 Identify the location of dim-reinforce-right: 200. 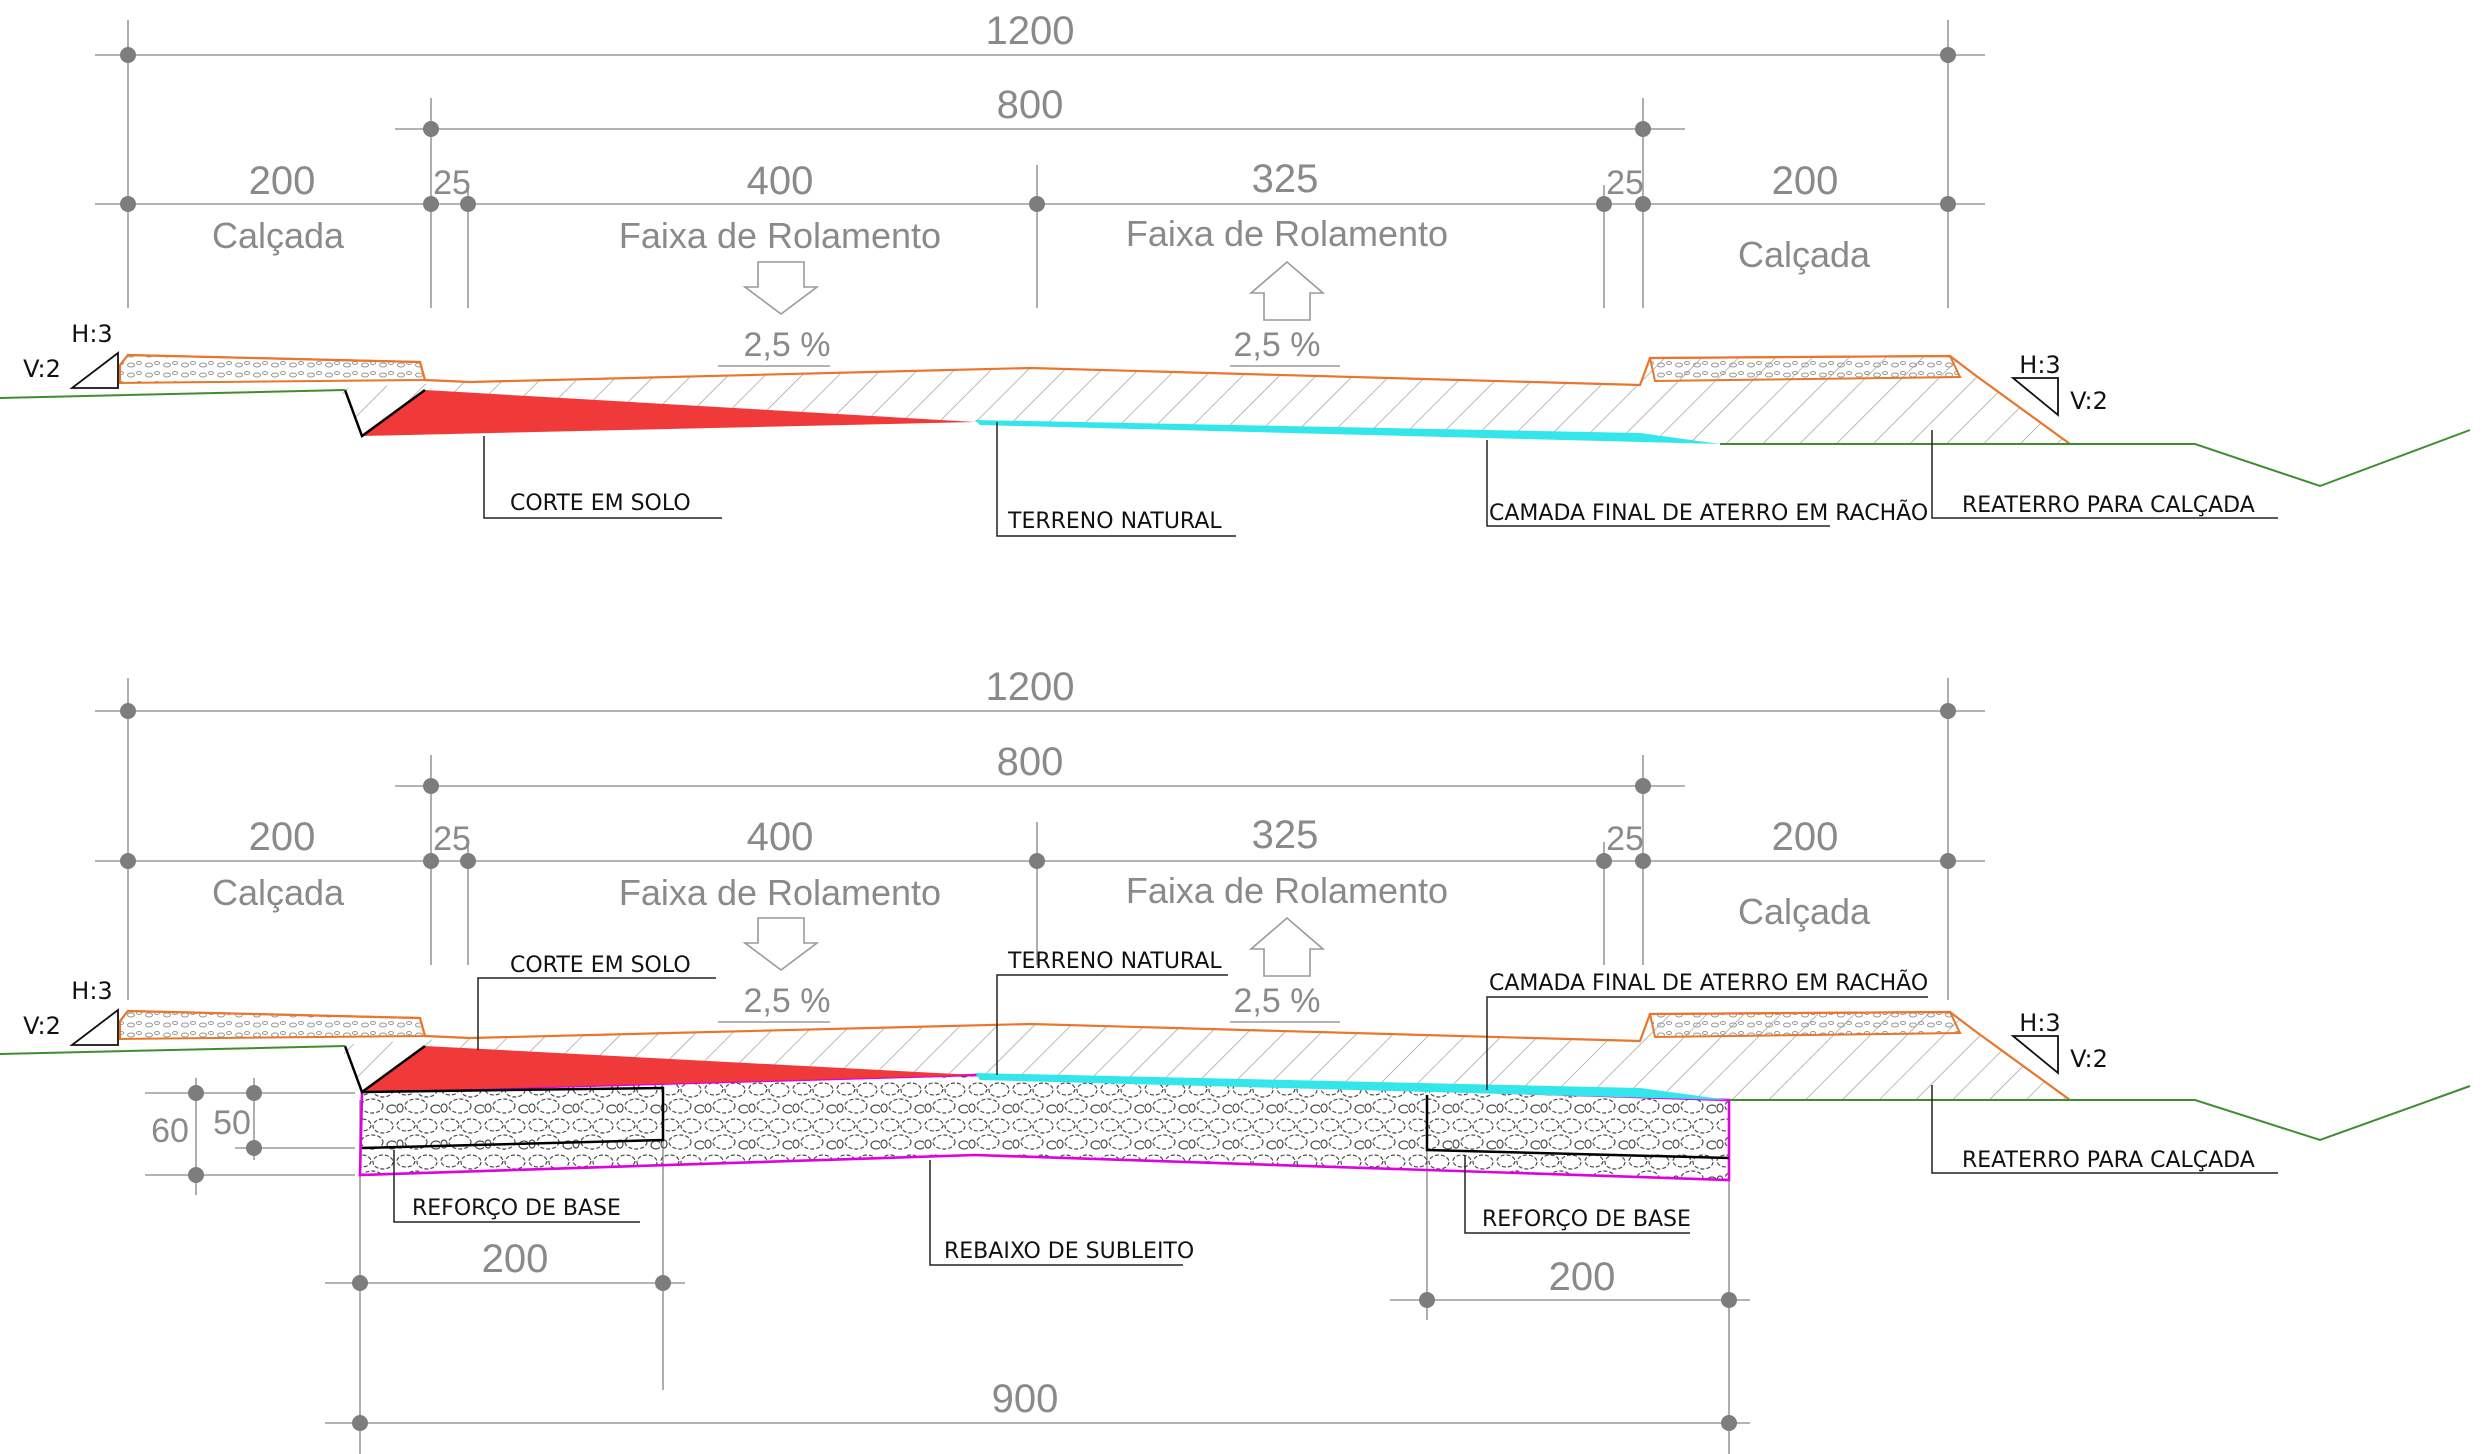
(1582, 1277).